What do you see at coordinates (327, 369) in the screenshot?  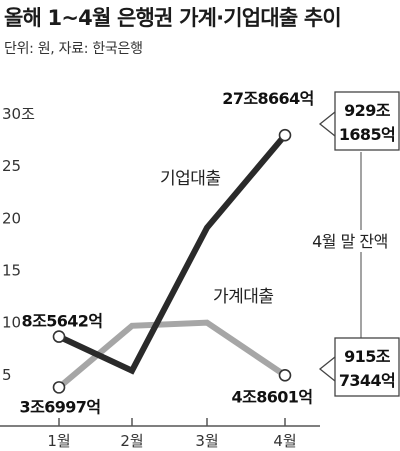 I see `callout-pointer-household` at bounding box center [327, 369].